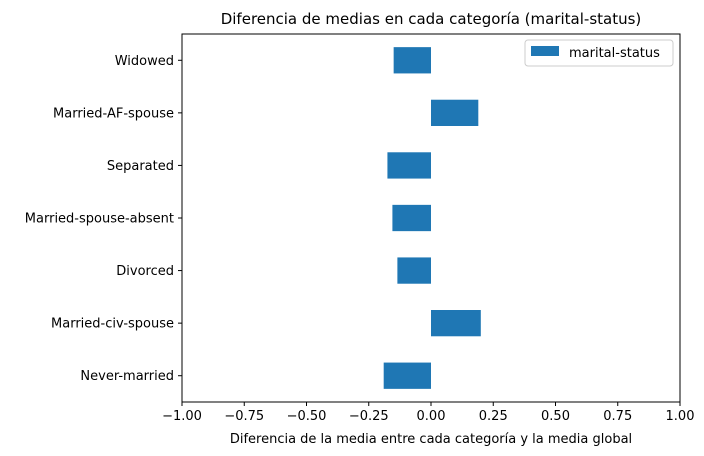 This screenshot has height=456, width=704. Describe the element at coordinates (244, 416) in the screenshot. I see `x-tick-label: −0.75` at that location.